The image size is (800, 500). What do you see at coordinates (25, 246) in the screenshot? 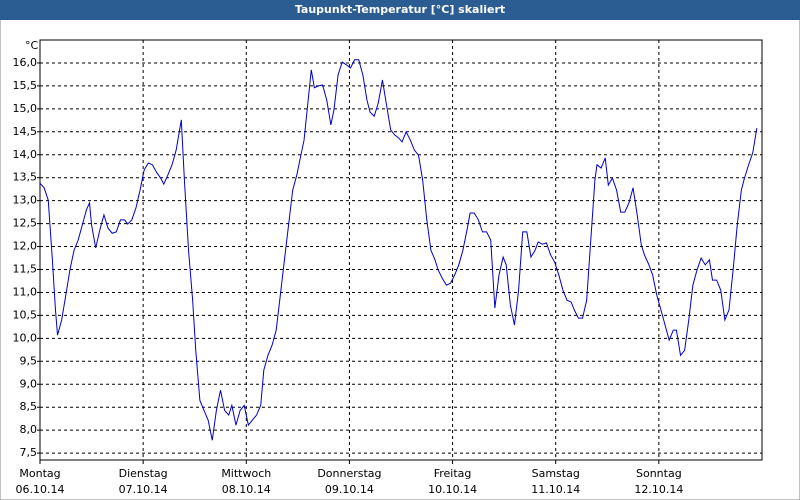
I see `y-tick-label: 12,0` at bounding box center [25, 246].